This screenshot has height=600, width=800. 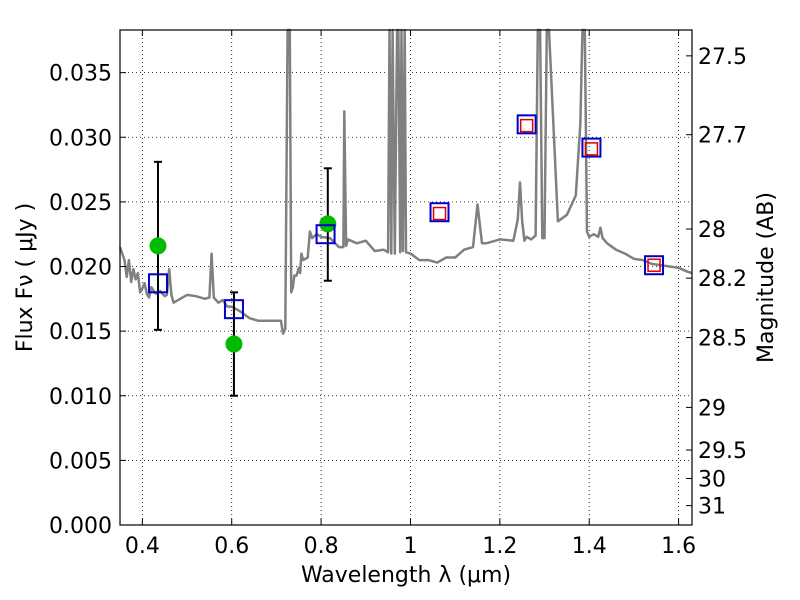 I want to click on y-axis-label: Flux Fν ( μJy ), so click(x=25, y=277).